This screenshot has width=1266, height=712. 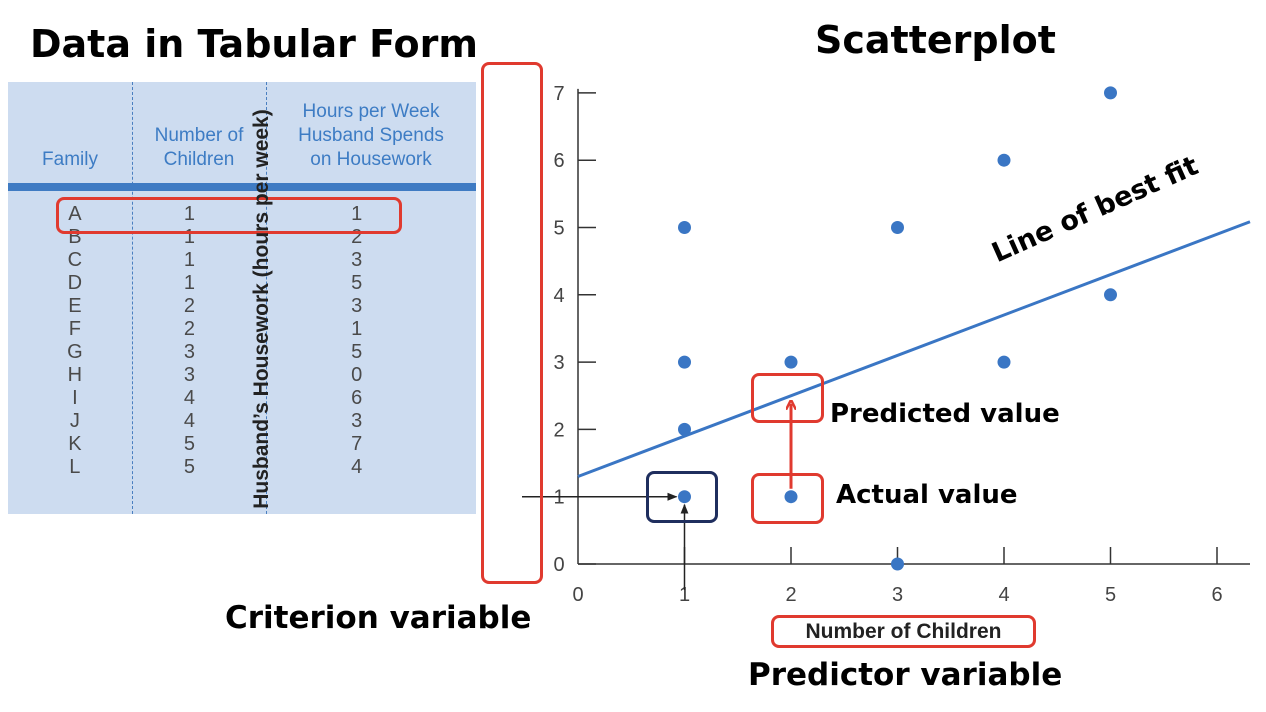 I want to click on x-tick-label: 6, so click(x=1216, y=595).